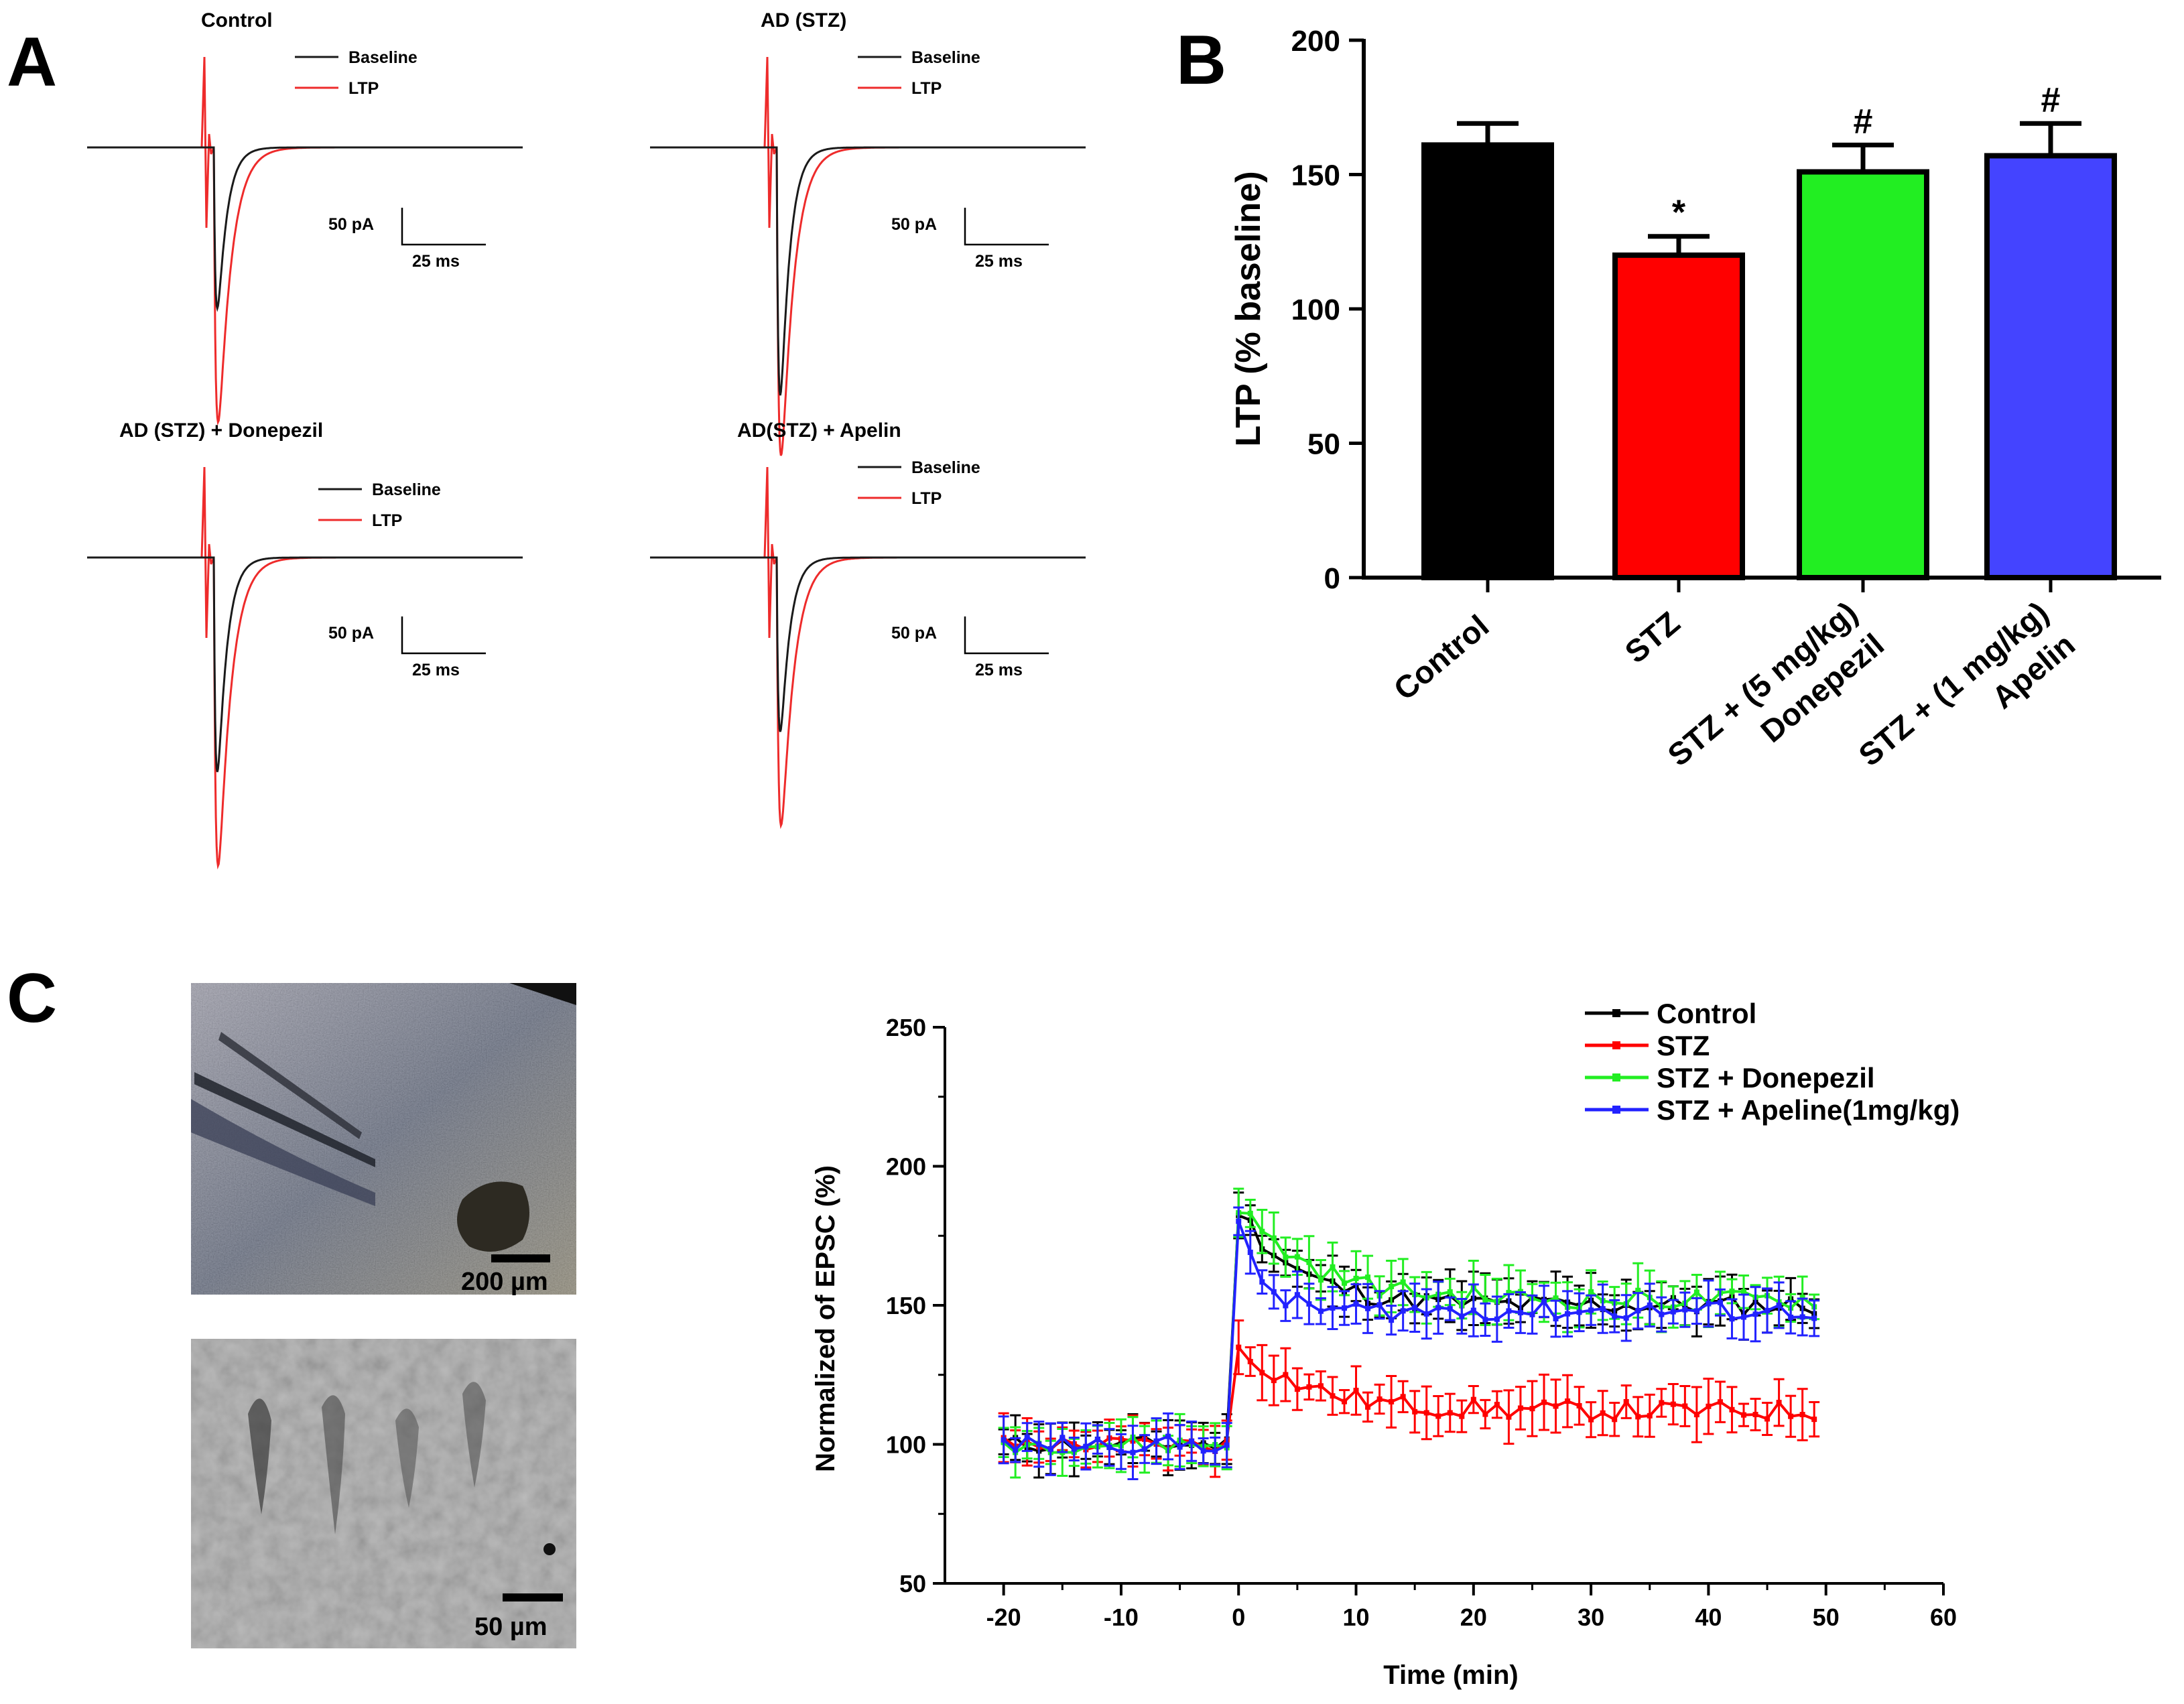 Image resolution: width=2184 pixels, height=1704 pixels. Describe the element at coordinates (868, 648) in the screenshot. I see `ltp-trace` at that location.